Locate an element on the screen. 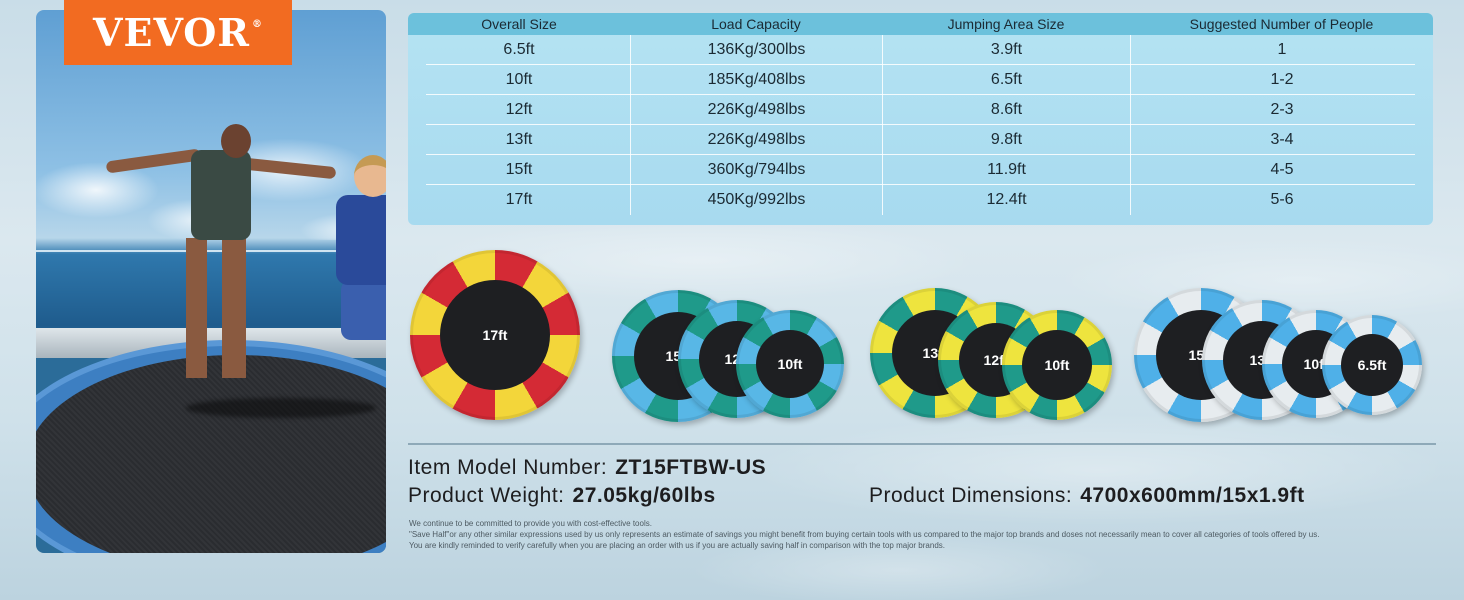 The image size is (1464, 600). cell-load-capacity: 450Kg/992lbs is located at coordinates (756, 200).